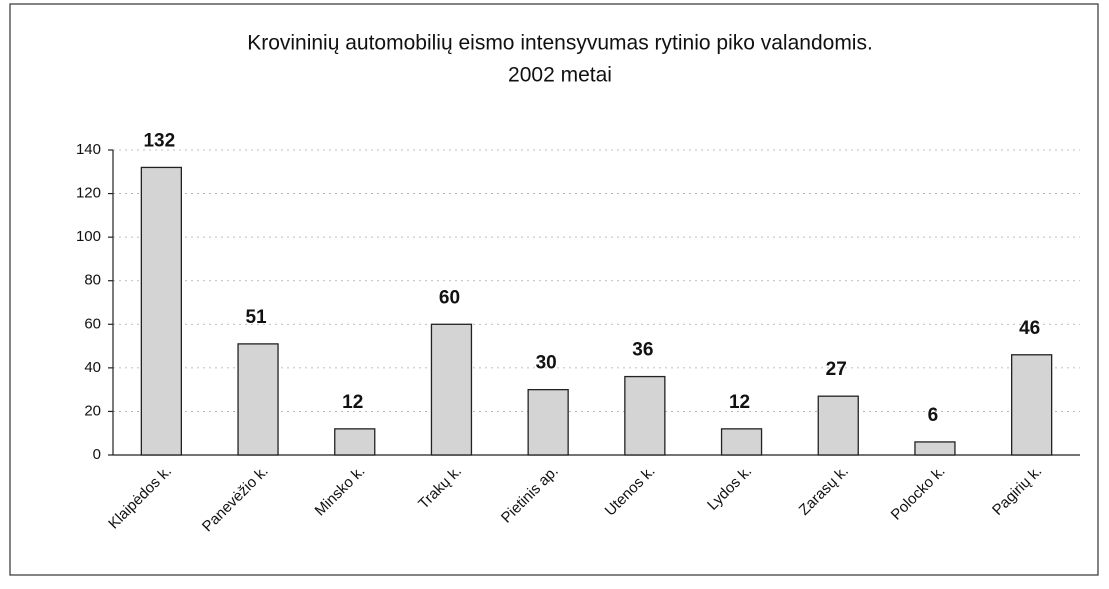 This screenshot has height=589, width=1109. I want to click on y-tick-label: 60, so click(92, 323).